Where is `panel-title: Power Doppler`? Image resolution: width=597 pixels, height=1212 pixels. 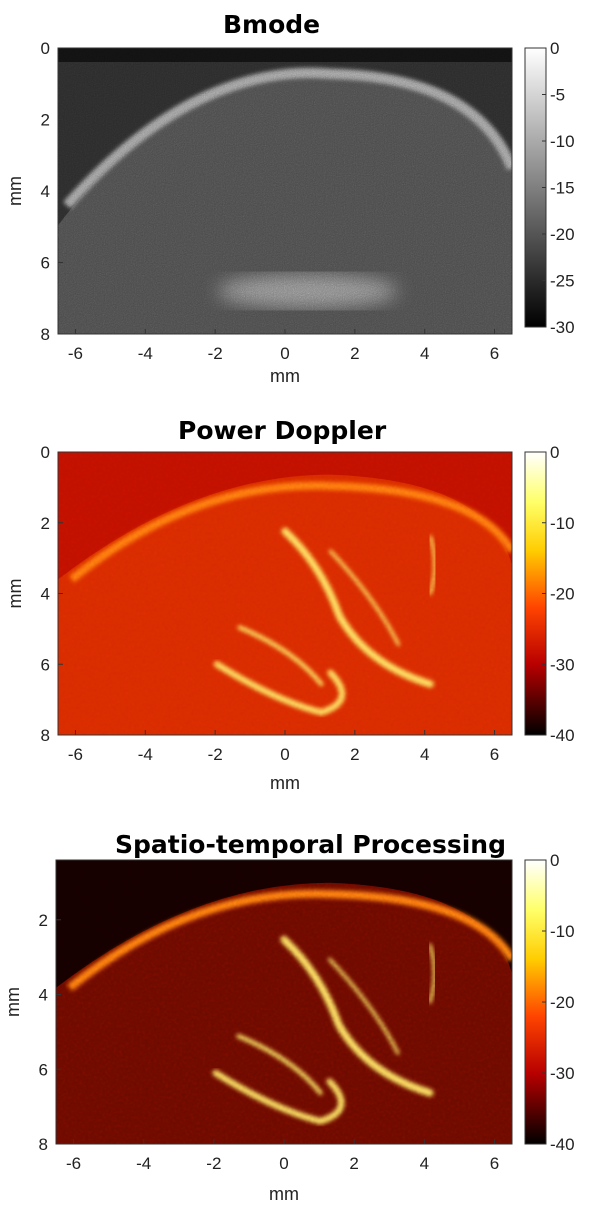
panel-title: Power Doppler is located at coordinates (282, 430).